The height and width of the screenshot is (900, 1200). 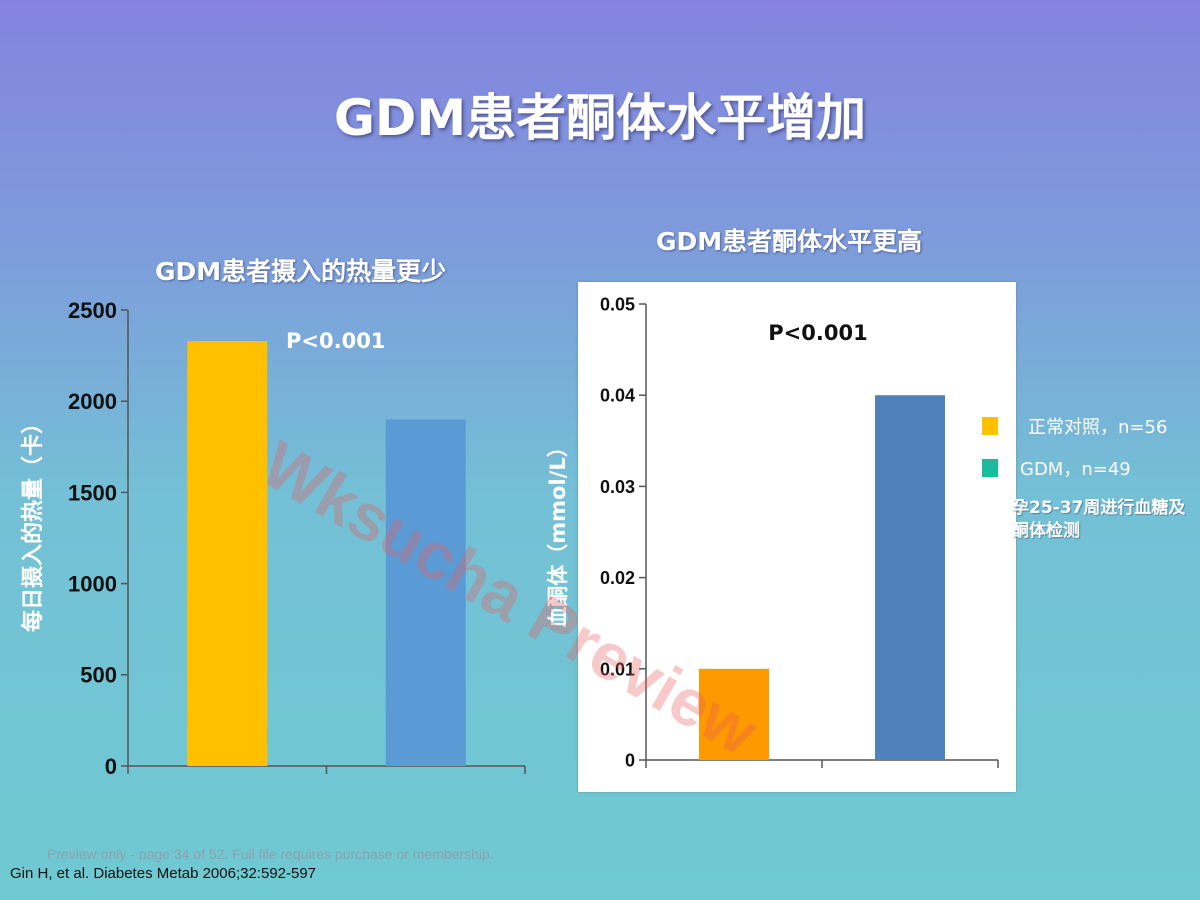 What do you see at coordinates (600, 118) in the screenshot?
I see `slide-title: GDM患者酮体水平增加` at bounding box center [600, 118].